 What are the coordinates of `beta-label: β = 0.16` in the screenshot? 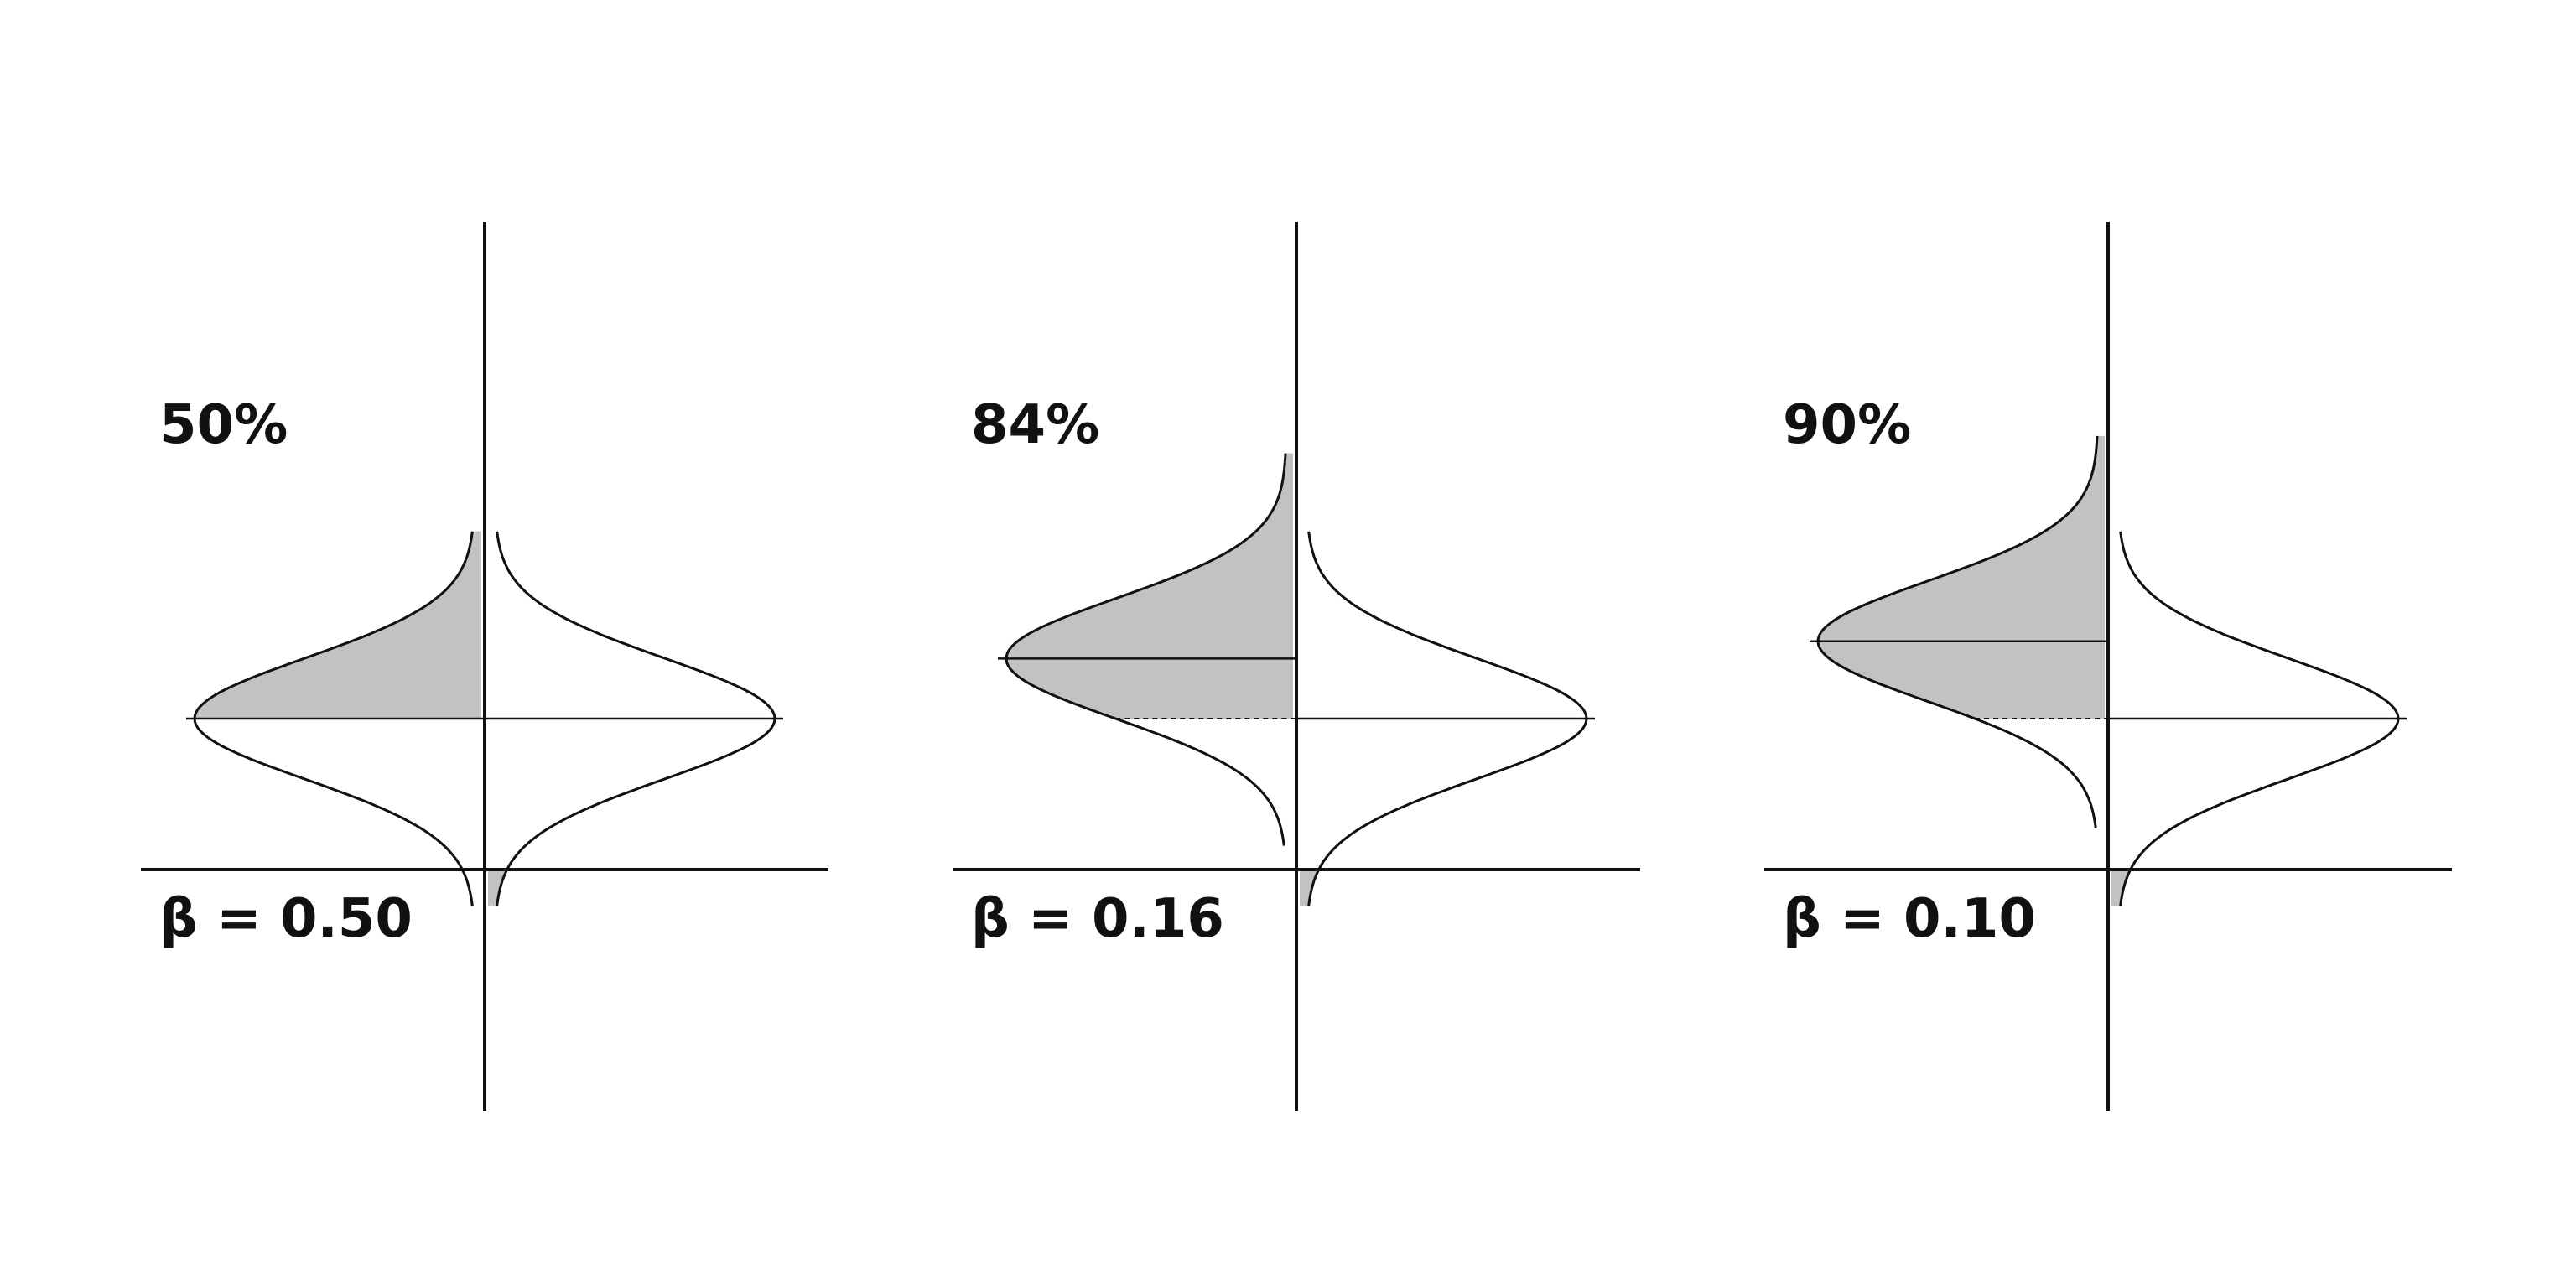 It's located at (1097, 919).